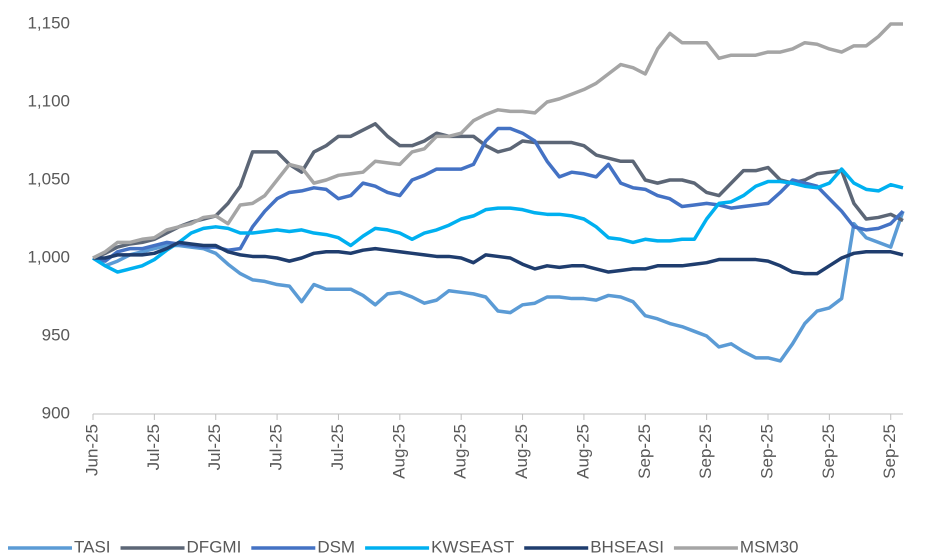  What do you see at coordinates (92, 546) in the screenshot?
I see `legend-label: TASI` at bounding box center [92, 546].